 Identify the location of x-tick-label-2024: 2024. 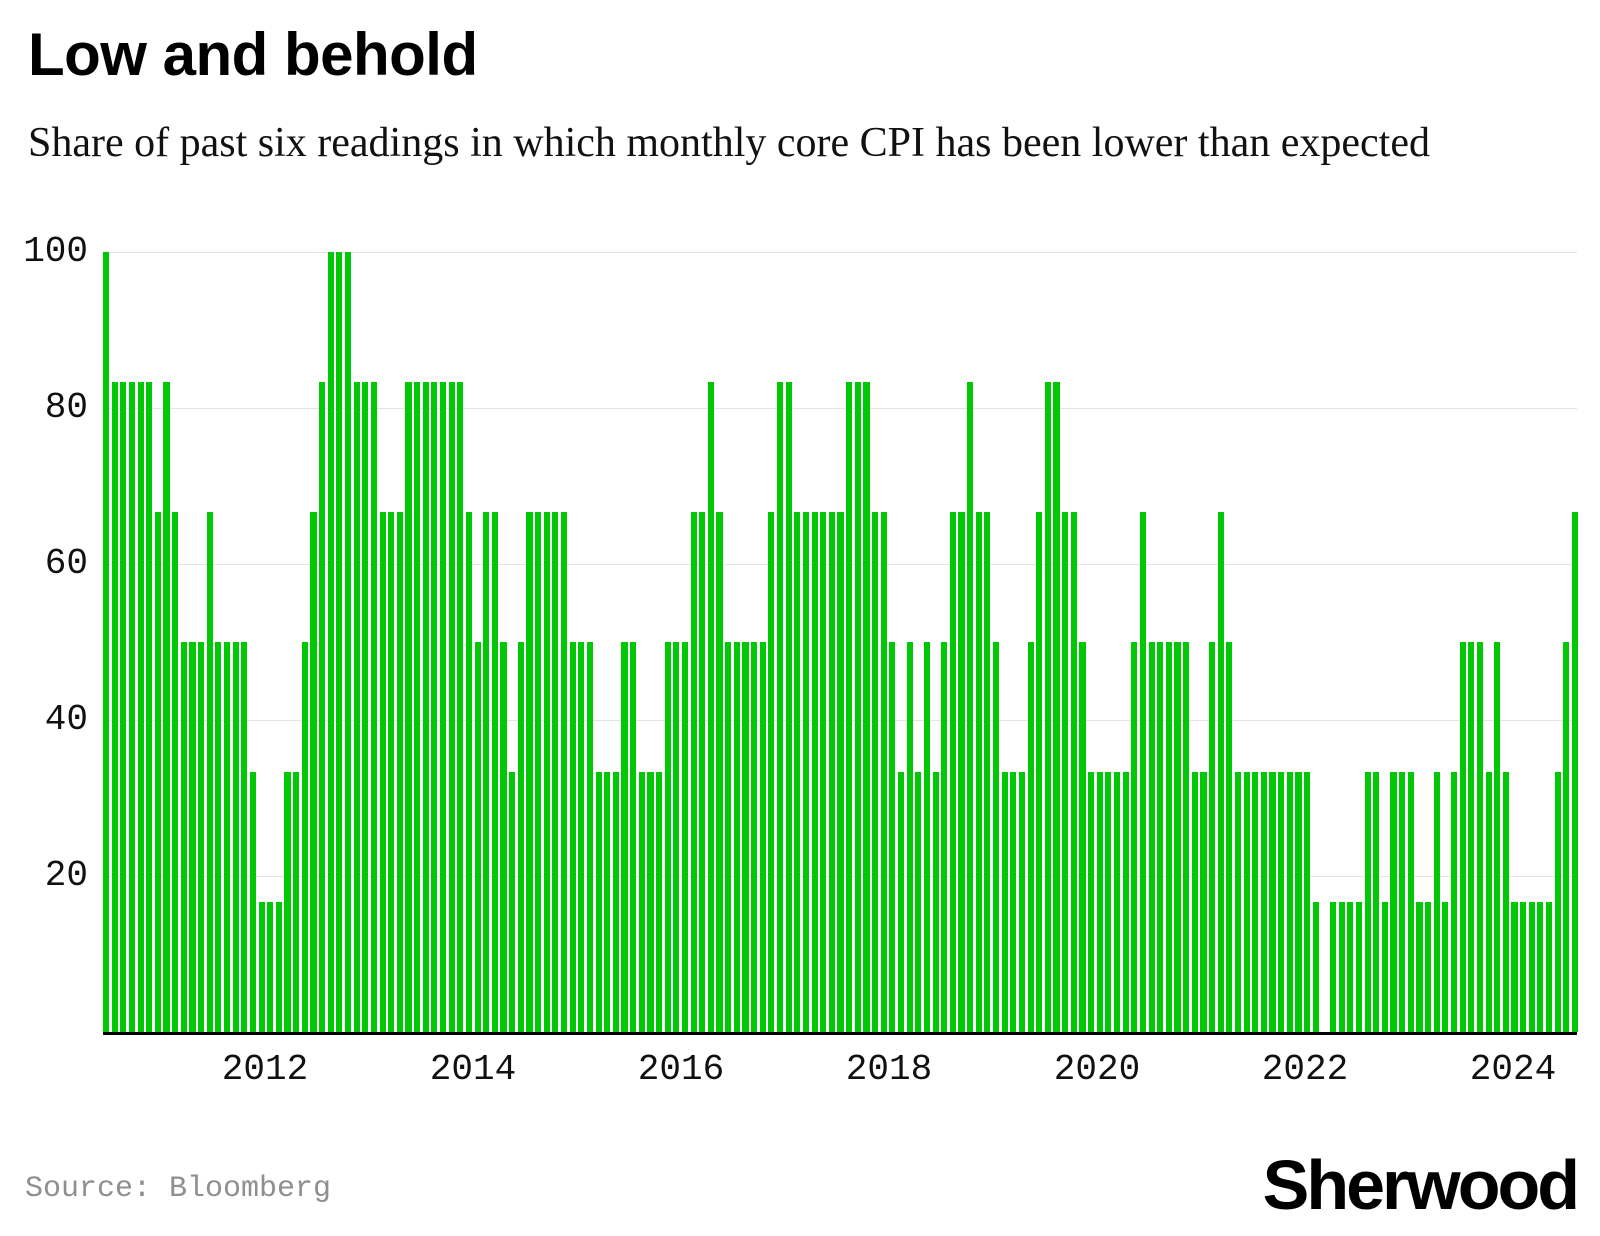
(1513, 1069).